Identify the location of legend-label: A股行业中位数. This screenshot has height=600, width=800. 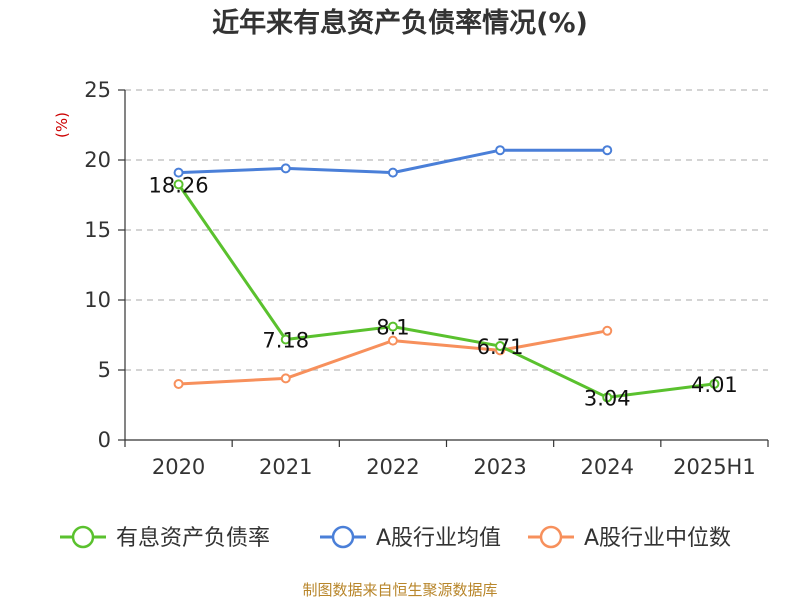
(657, 538).